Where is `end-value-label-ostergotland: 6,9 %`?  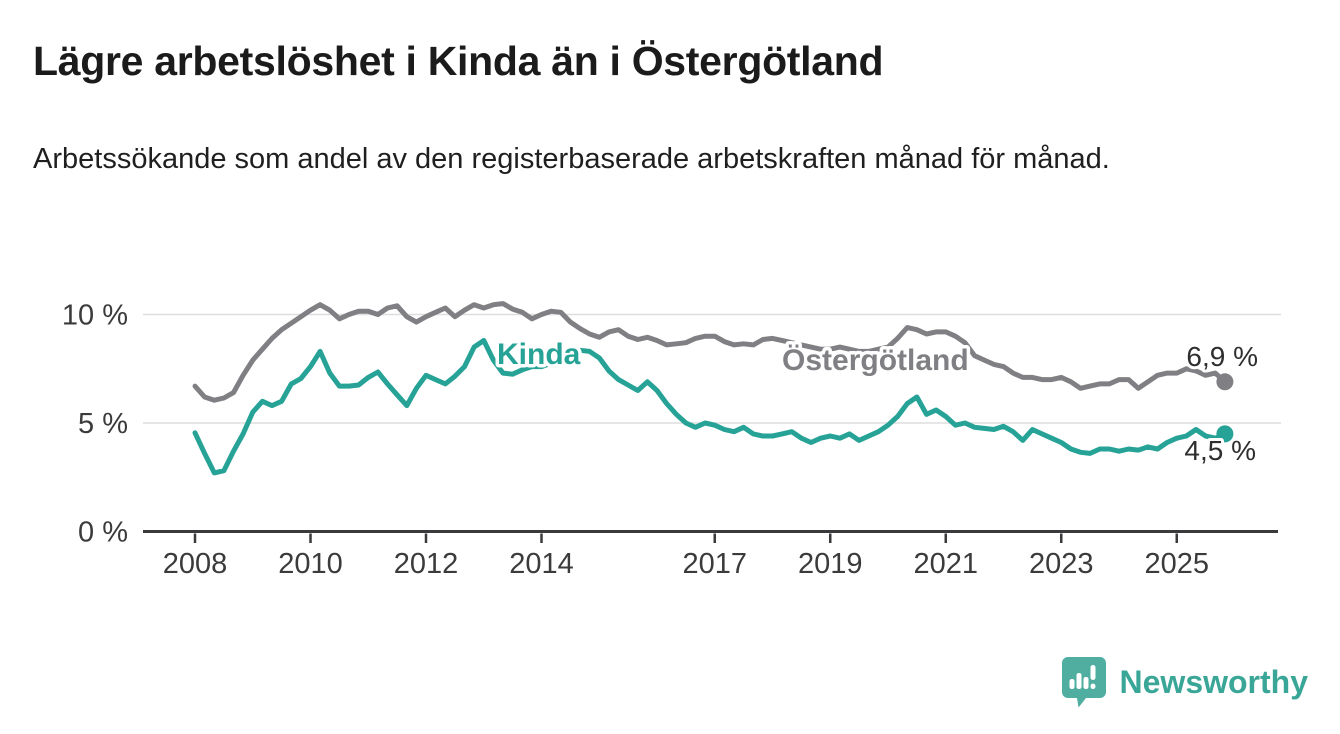 end-value-label-ostergotland: 6,9 % is located at coordinates (1222, 356).